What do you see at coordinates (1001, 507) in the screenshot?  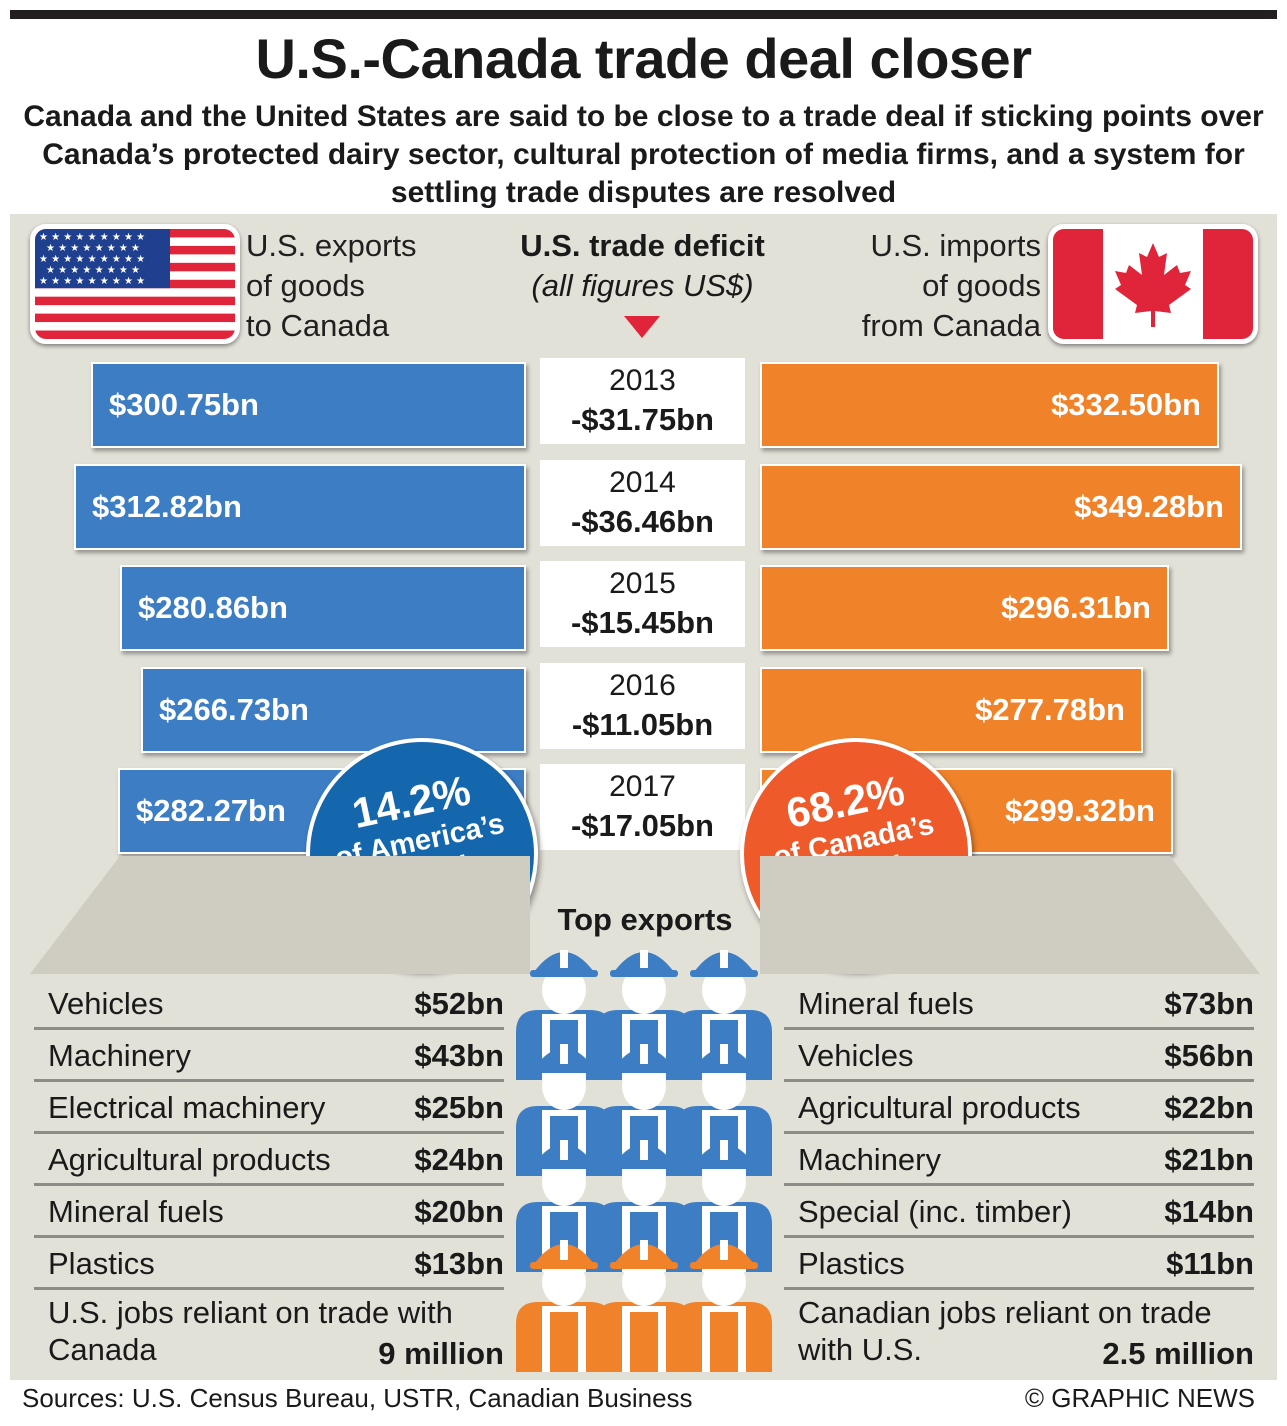 I see `ca-import-bar: $349.28bn` at bounding box center [1001, 507].